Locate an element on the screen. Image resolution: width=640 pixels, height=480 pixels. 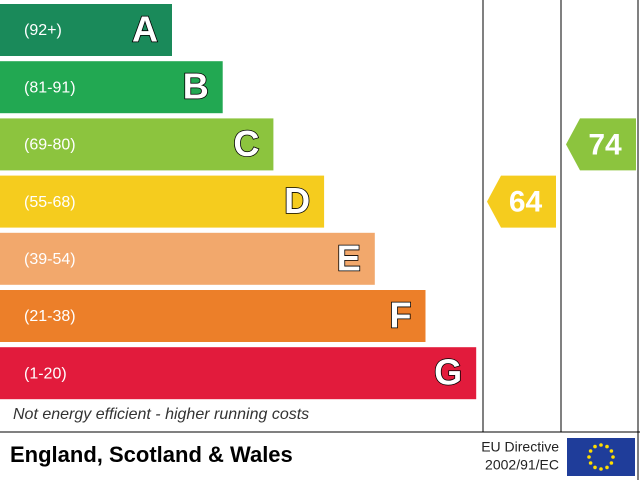
band-range: (1-20) is located at coordinates (45, 373).